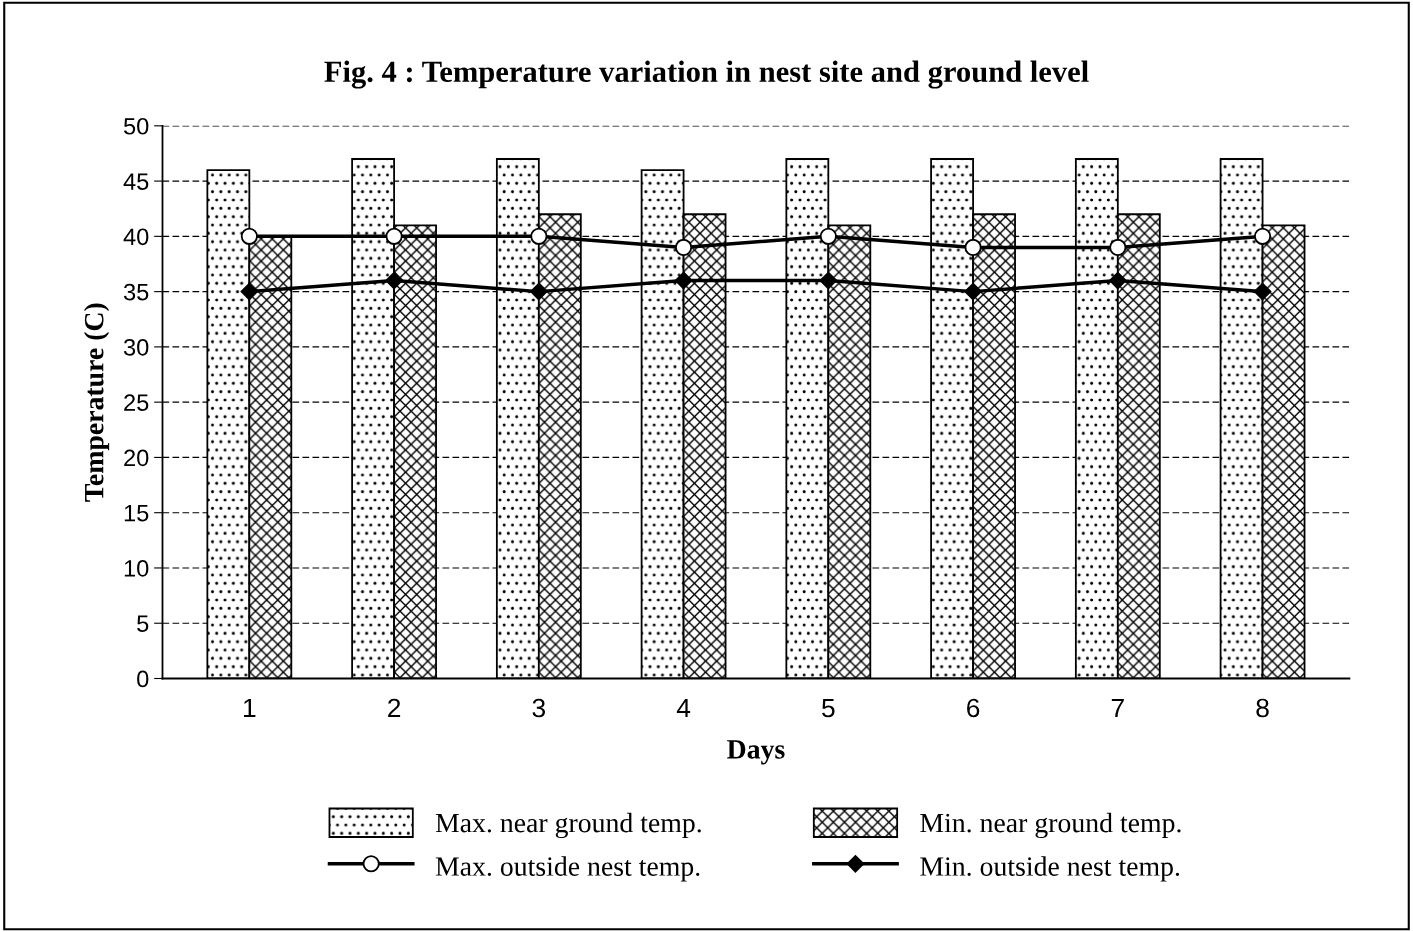 This screenshot has width=1413, height=932. I want to click on x-tick-label: 2, so click(394, 708).